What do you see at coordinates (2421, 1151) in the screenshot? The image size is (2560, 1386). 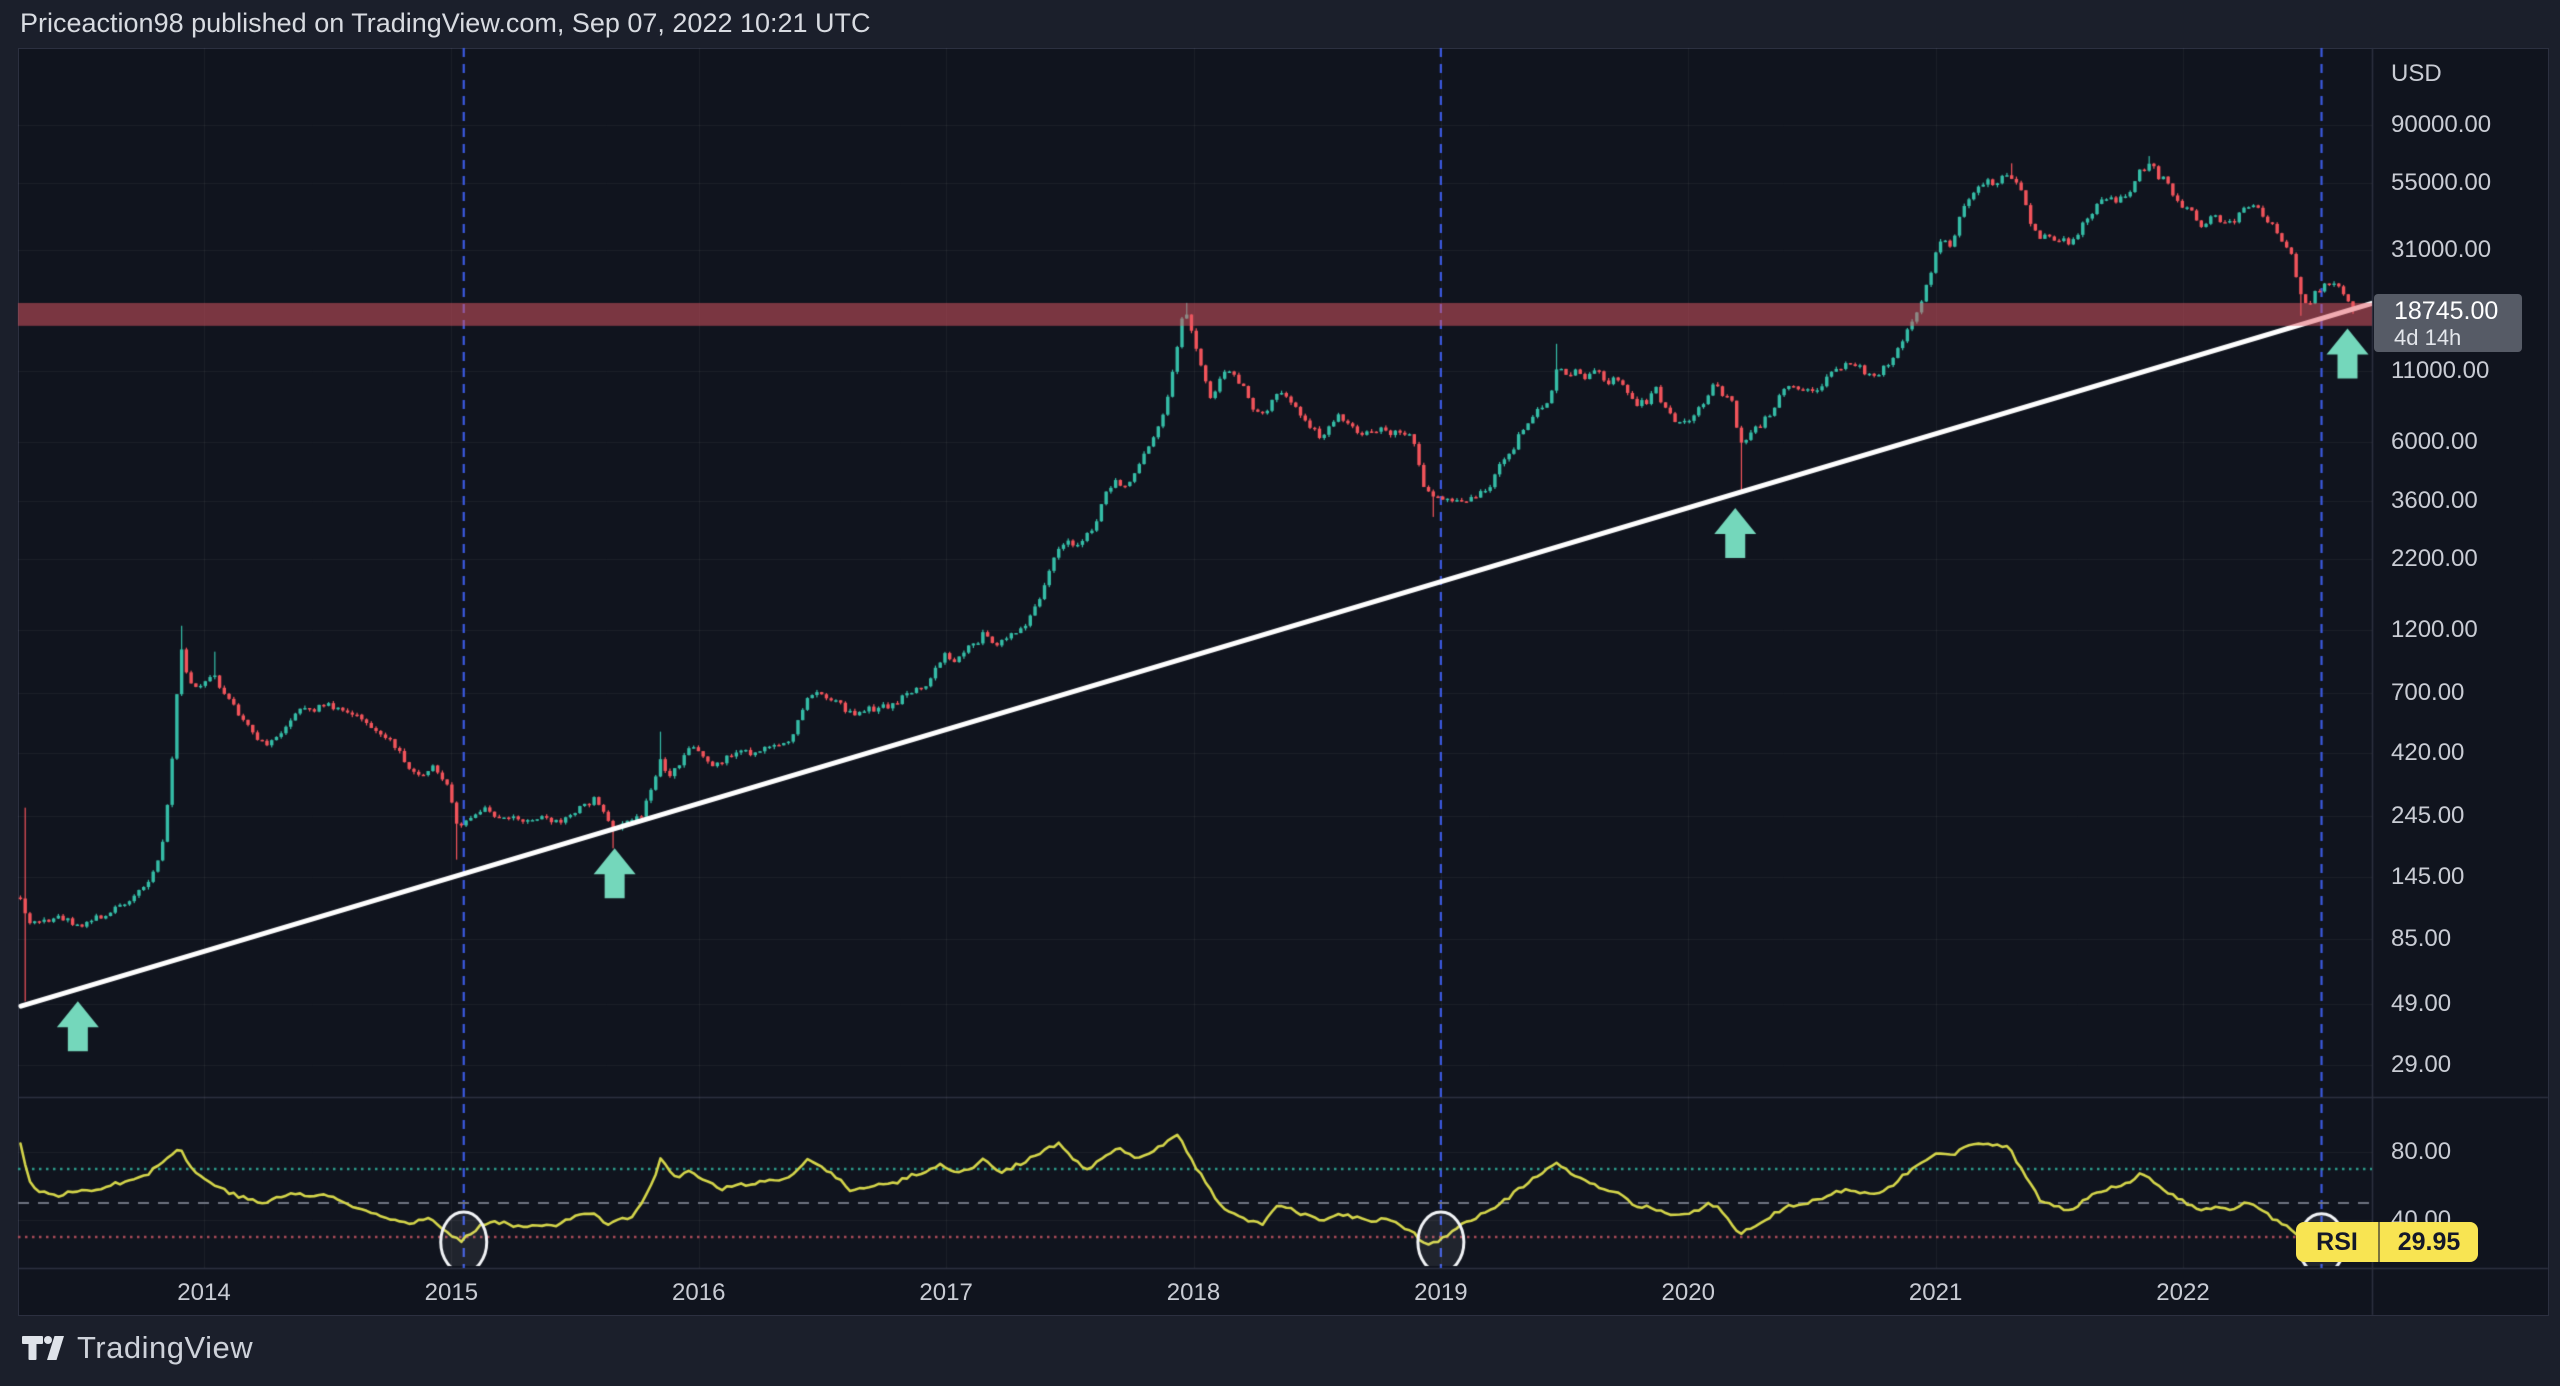 I see `rsi-tick-label: 80.00` at bounding box center [2421, 1151].